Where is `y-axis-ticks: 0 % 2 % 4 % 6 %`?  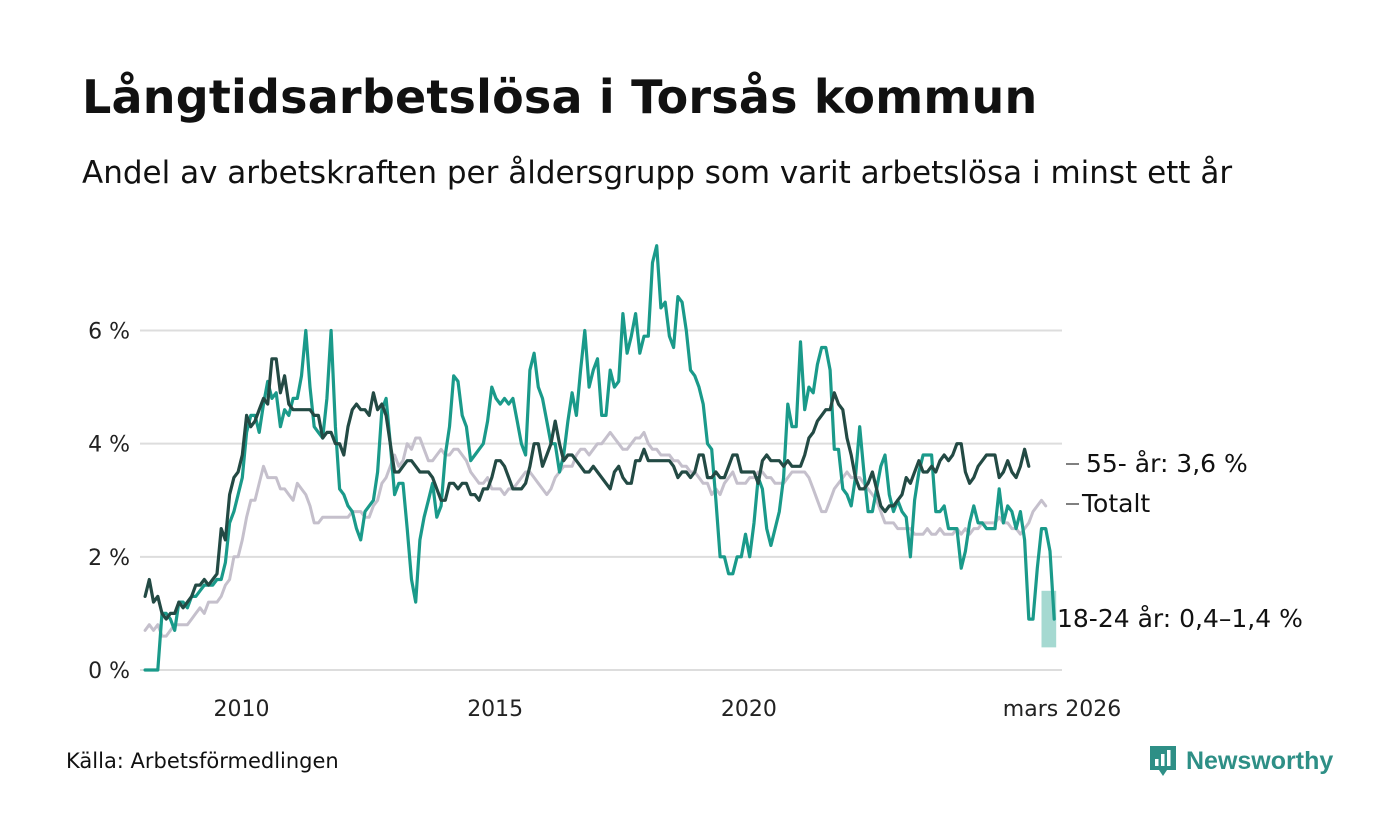
y-axis-ticks: 0 % 2 % 4 % 6 % is located at coordinates (109, 502).